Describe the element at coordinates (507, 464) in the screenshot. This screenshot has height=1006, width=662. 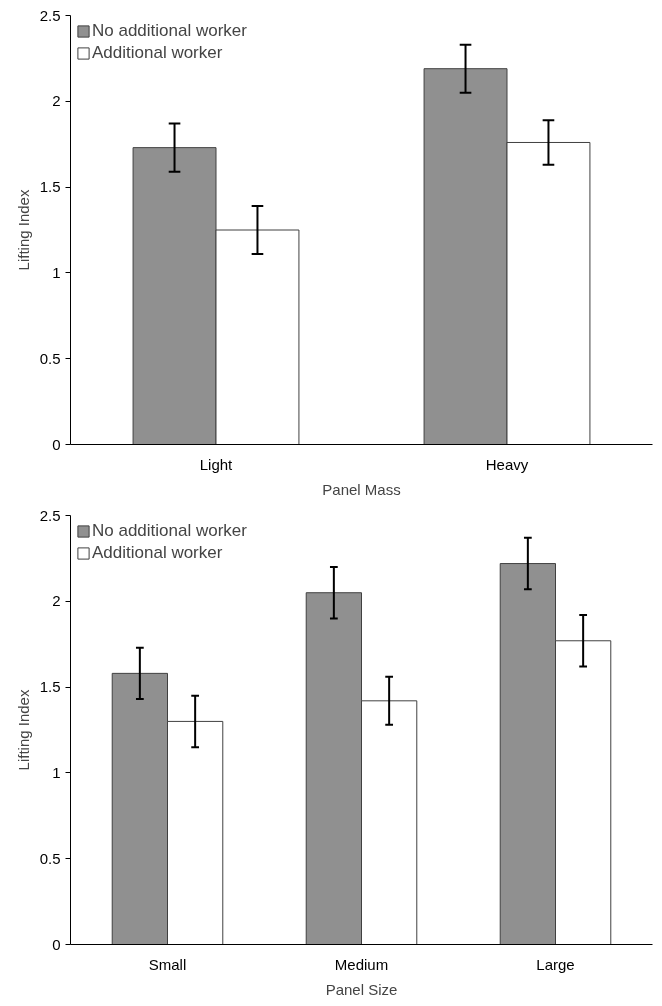
I see `x-tick-label: Heavy` at that location.